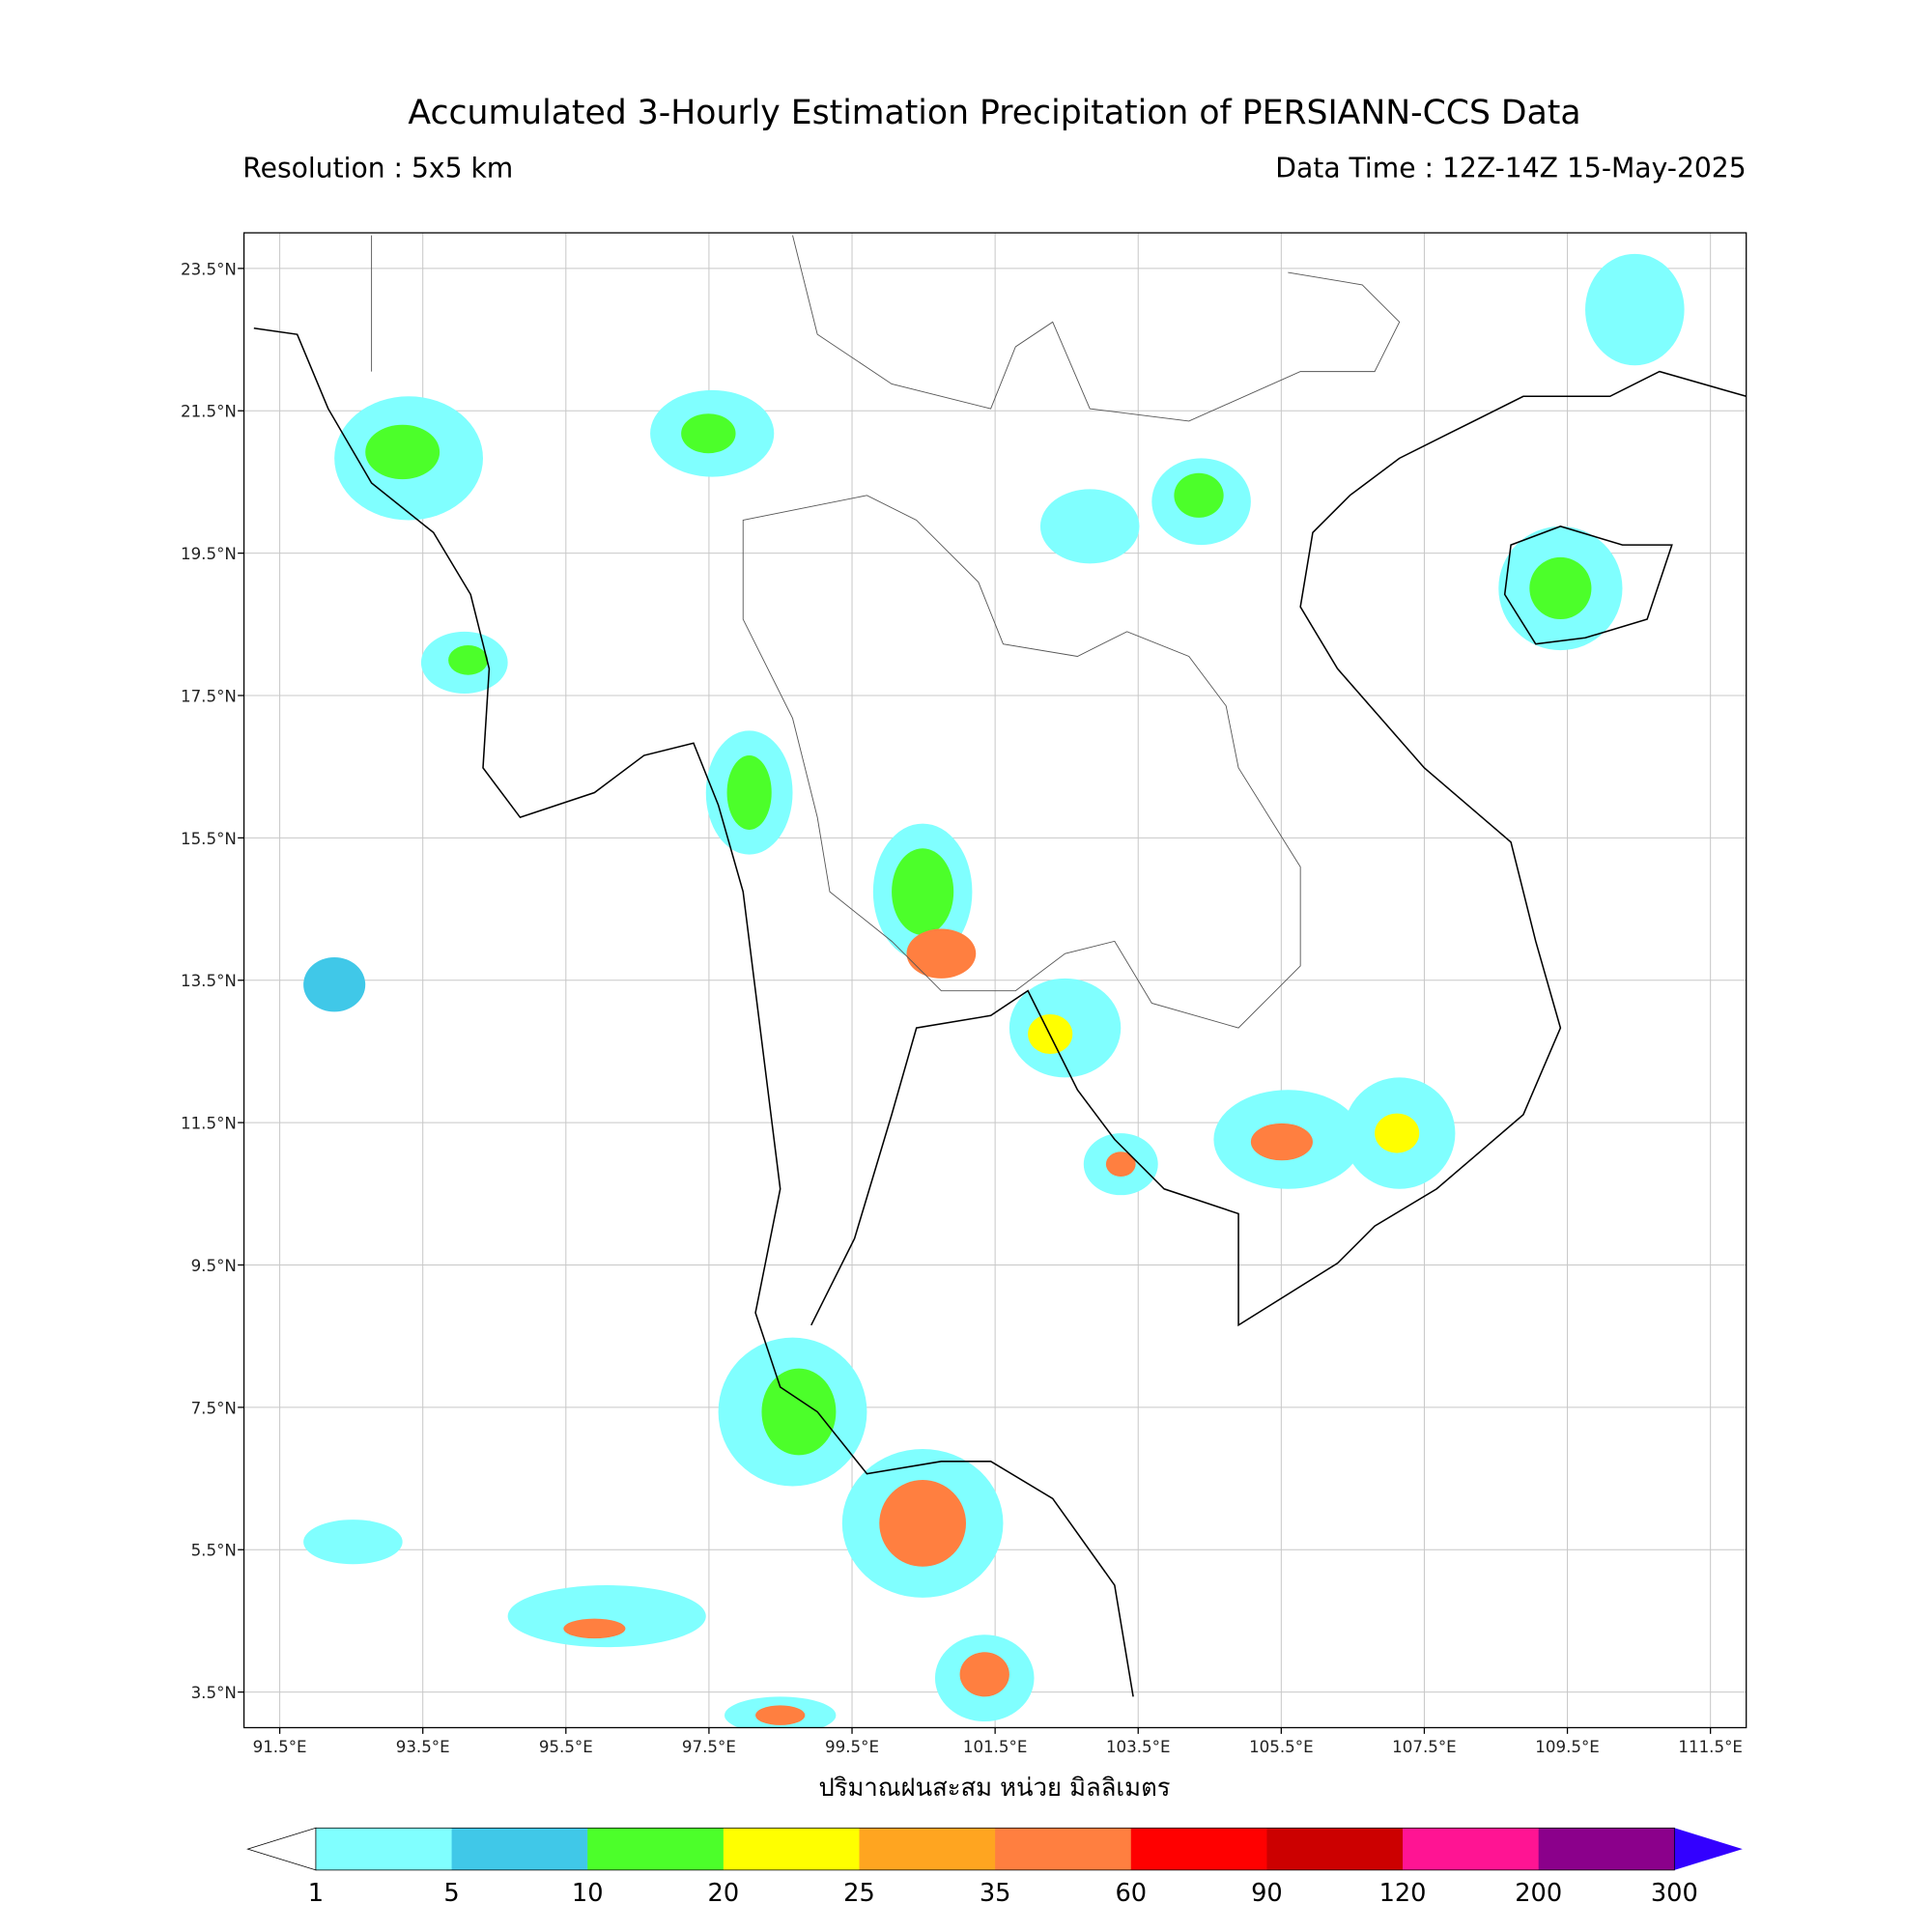  What do you see at coordinates (1567, 1747) in the screenshot?
I see `x-tick-label: 109.5°E` at bounding box center [1567, 1747].